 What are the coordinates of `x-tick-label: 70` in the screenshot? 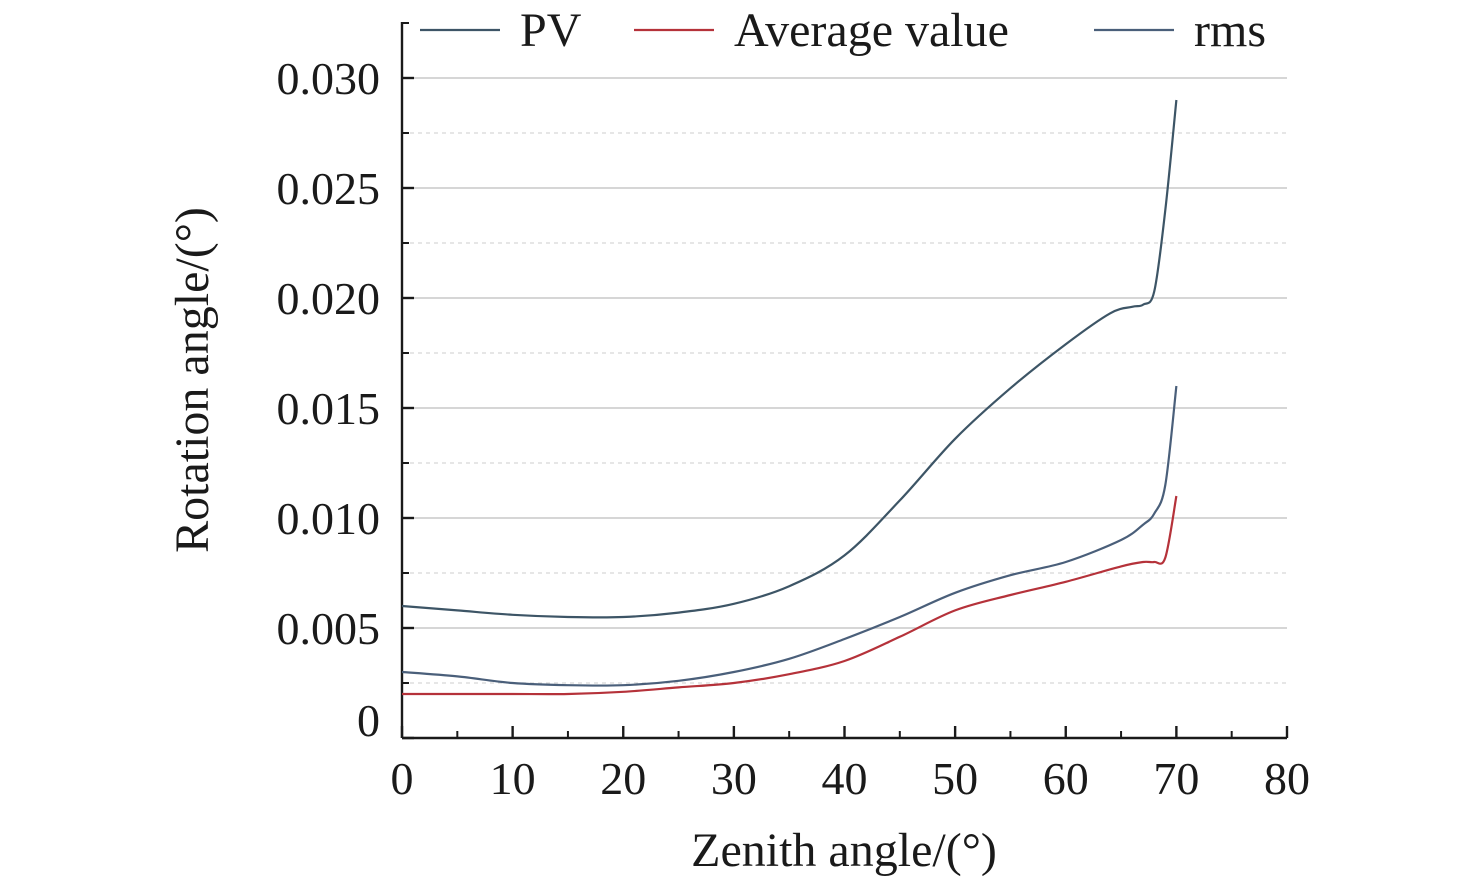 It's located at (1176, 778).